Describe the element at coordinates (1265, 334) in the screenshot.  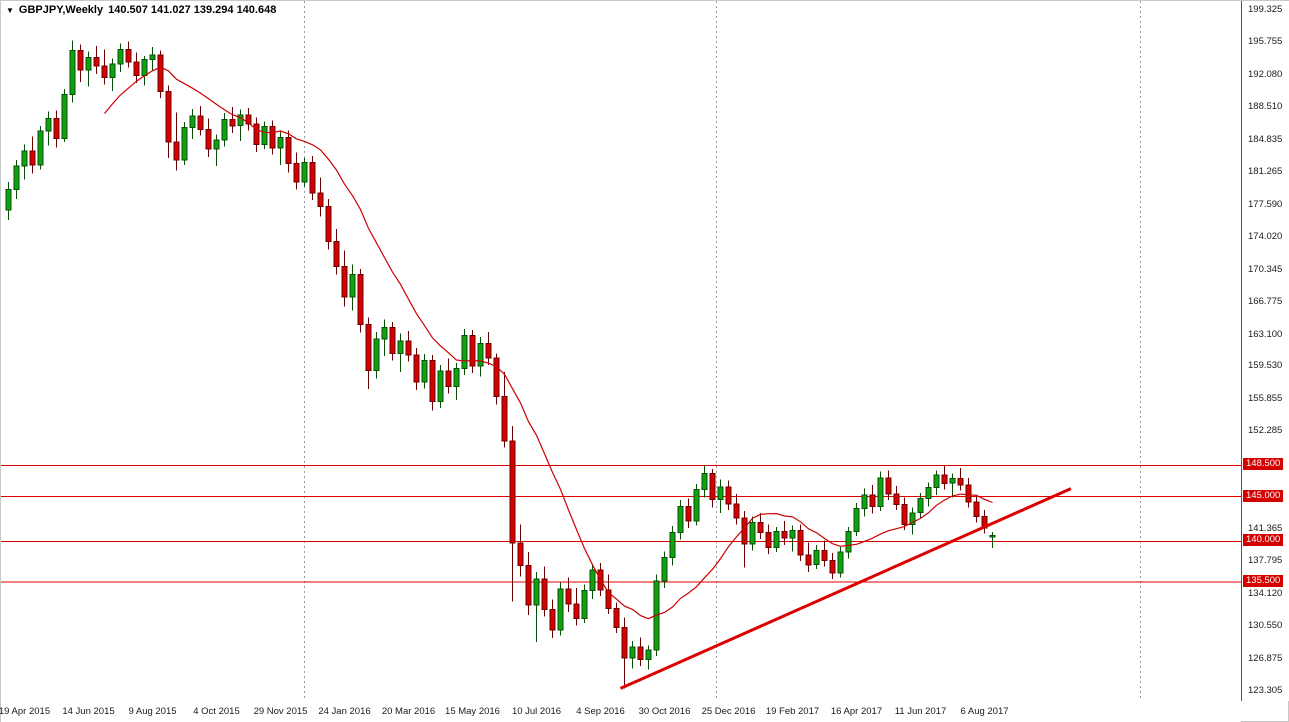
I see `y-axis-tick-label: 163.100` at that location.